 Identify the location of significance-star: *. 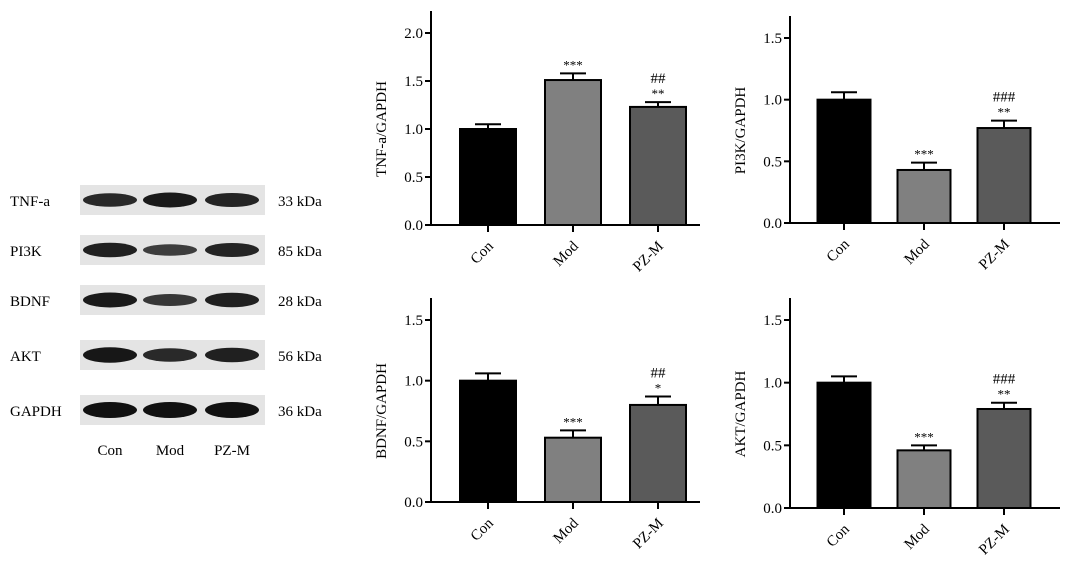
(658, 387).